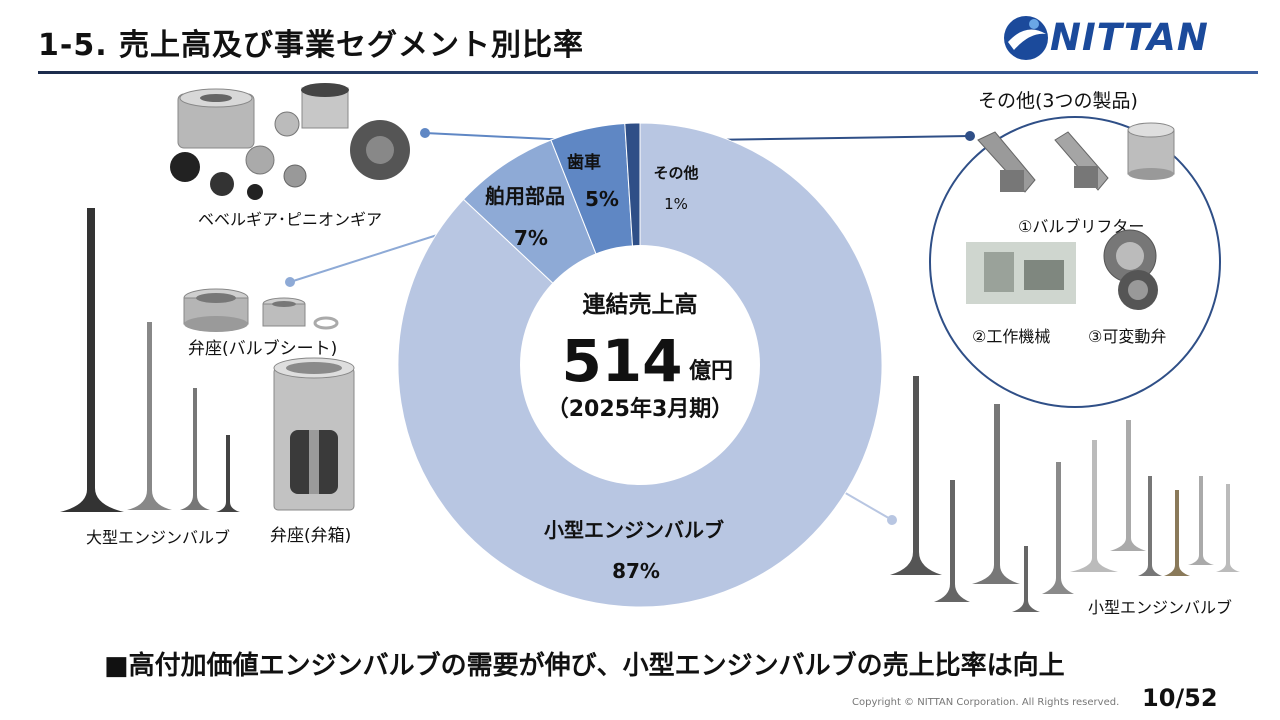 This screenshot has width=1280, height=720. Describe the element at coordinates (525, 196) in the screenshot. I see `label-marine-name: 舶用部品` at that location.